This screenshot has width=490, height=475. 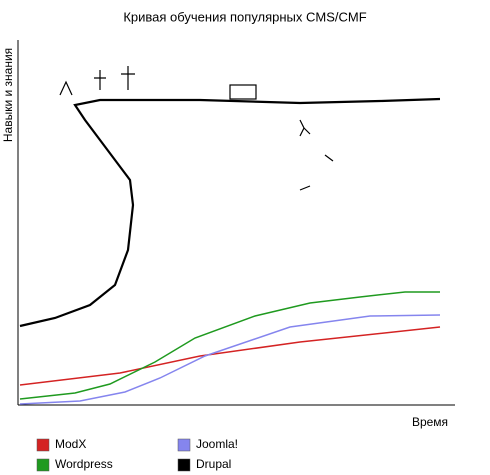 I want to click on doodle-crosses, so click(x=97, y=81).